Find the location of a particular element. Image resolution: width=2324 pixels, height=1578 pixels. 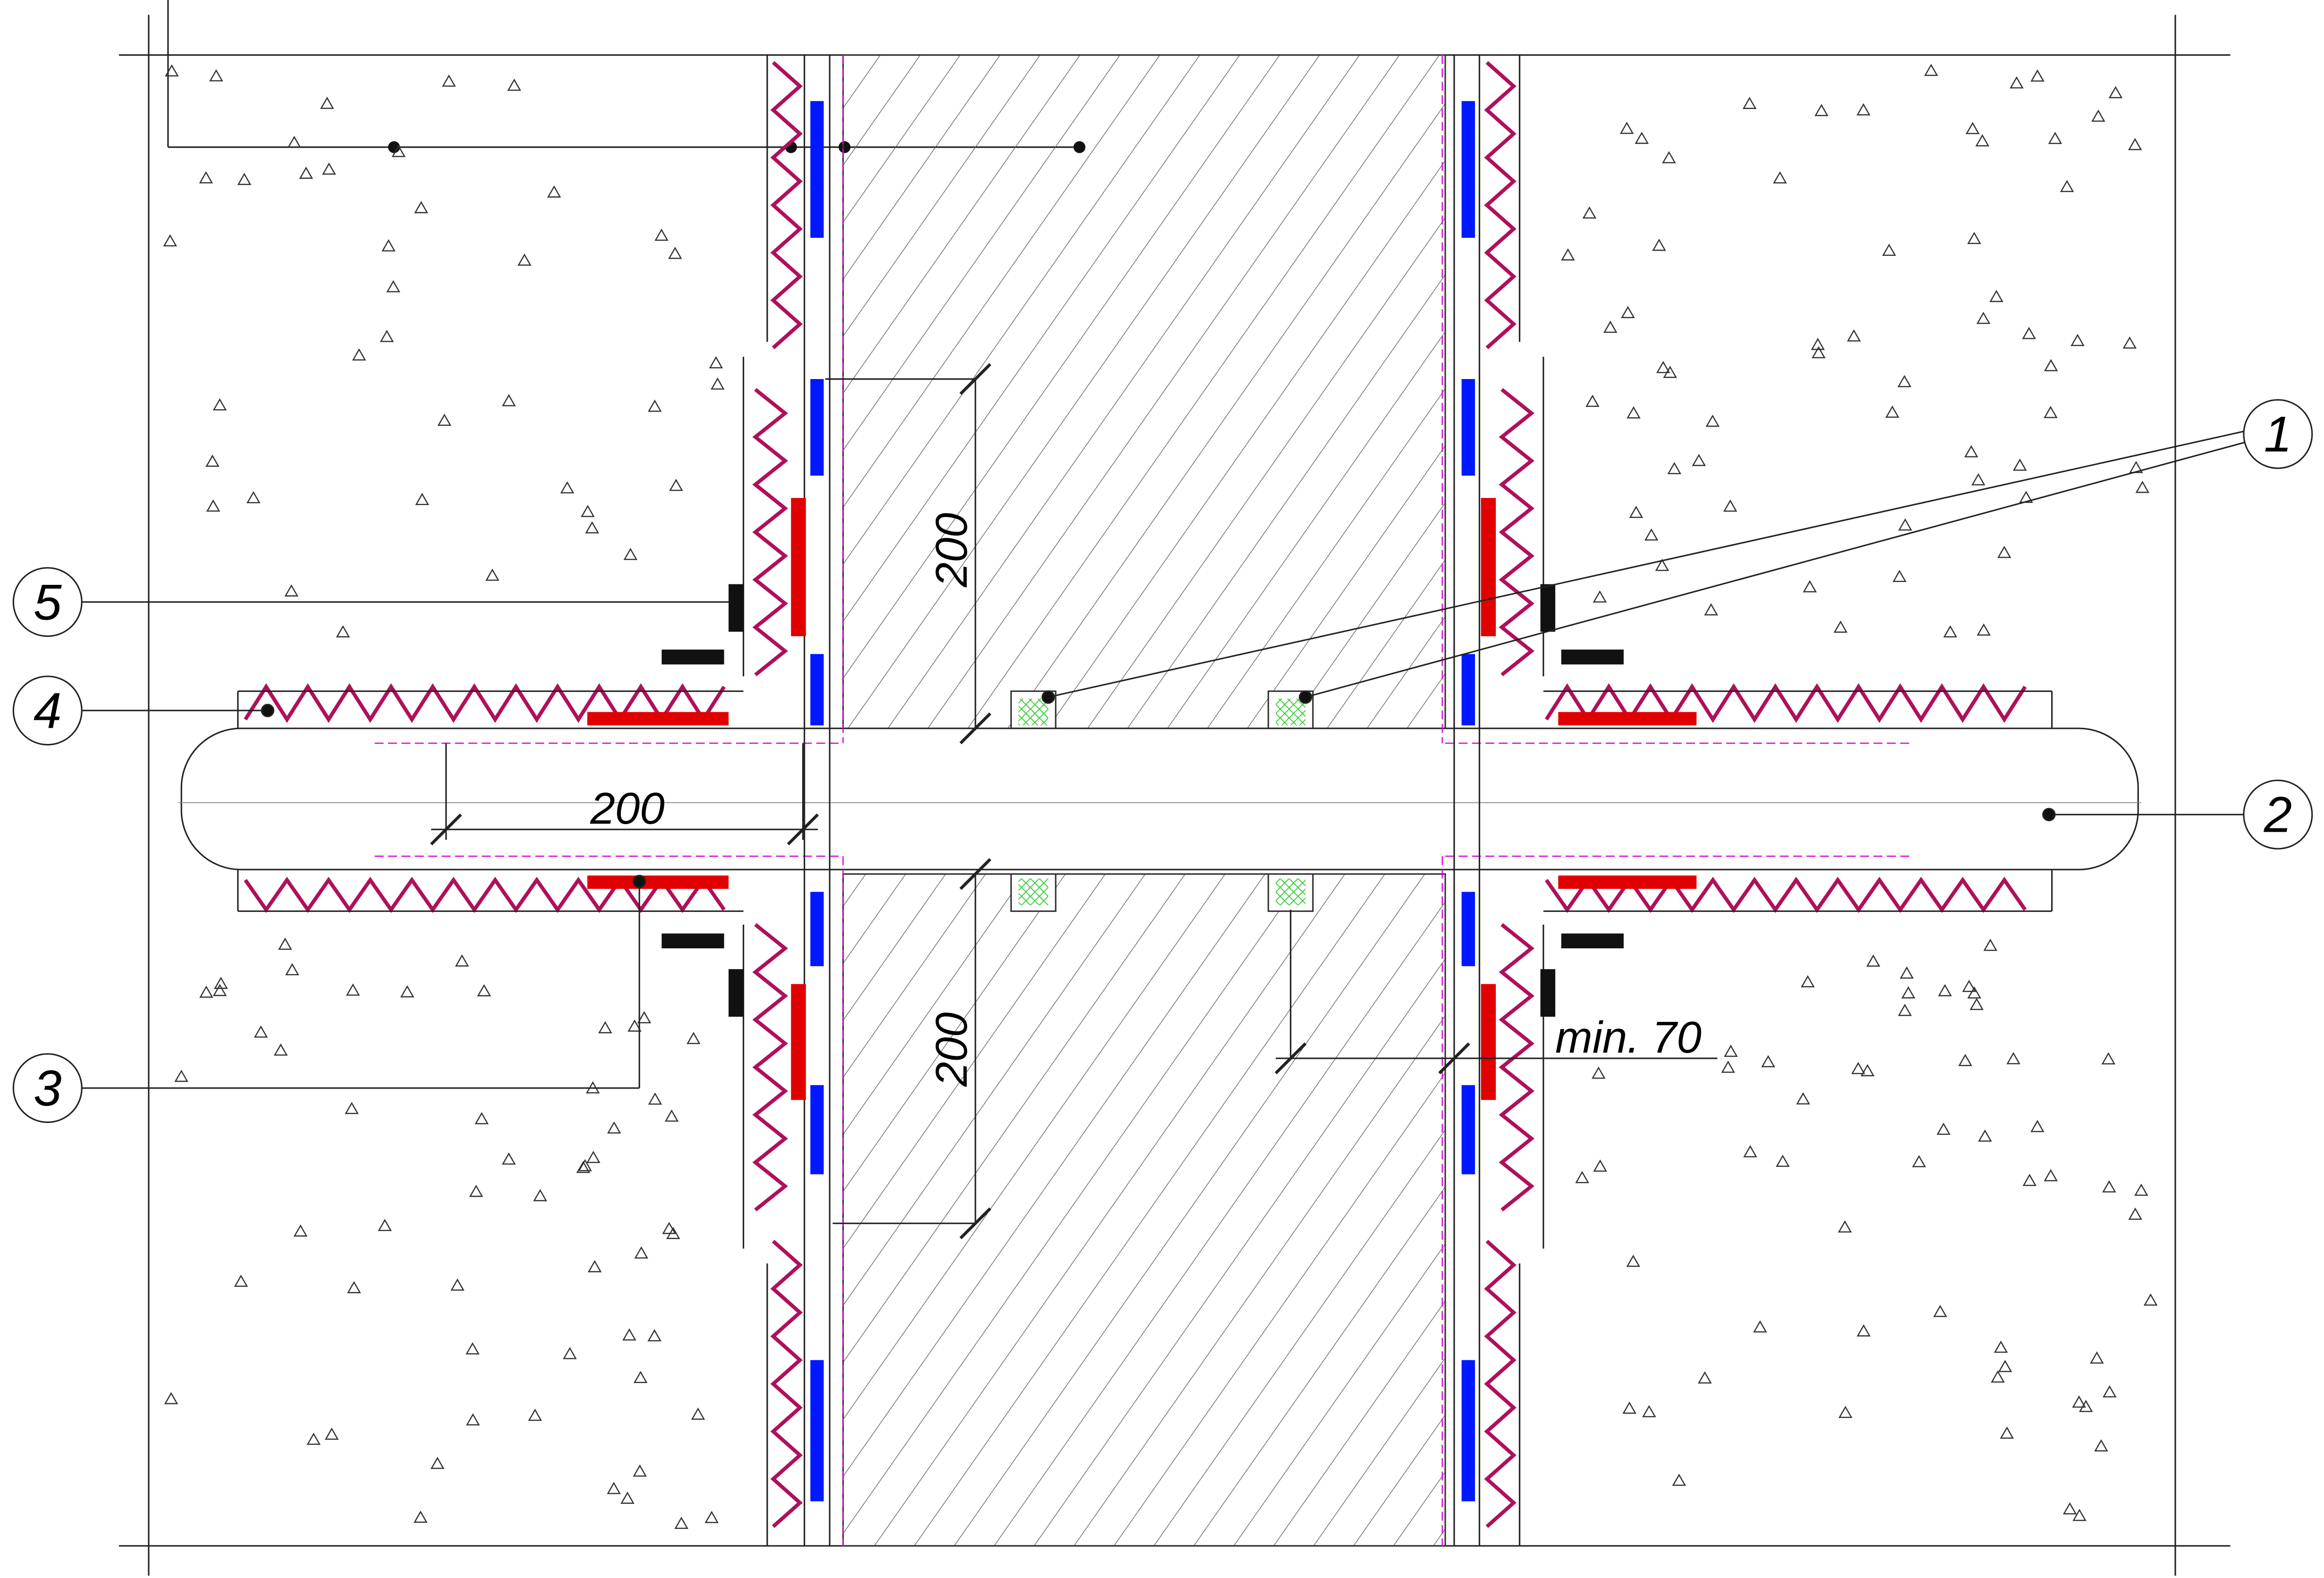

callout-label: 1 is located at coordinates (2278, 434).